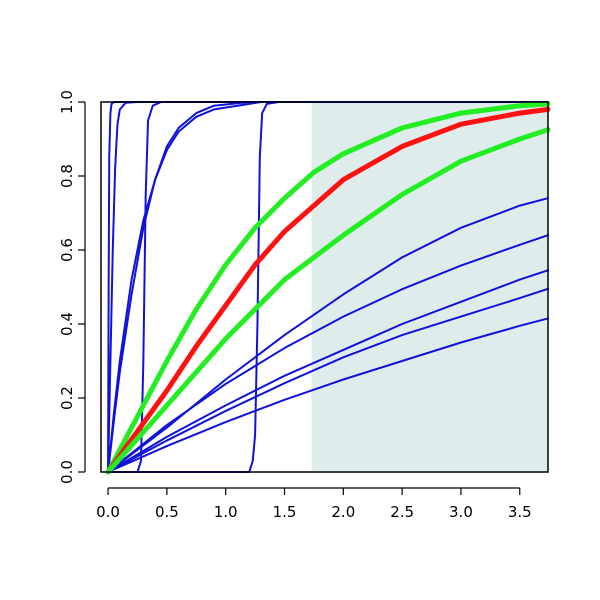  I want to click on y-tick-label: 0.2, so click(67, 398).